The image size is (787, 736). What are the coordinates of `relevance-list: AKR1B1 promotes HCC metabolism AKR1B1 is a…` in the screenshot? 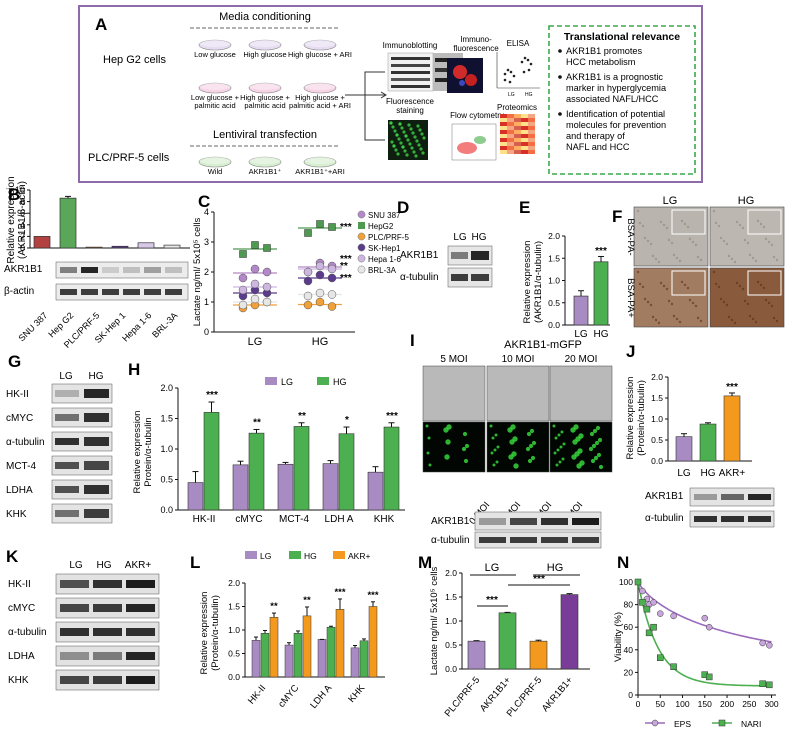 It's located at (612, 99).